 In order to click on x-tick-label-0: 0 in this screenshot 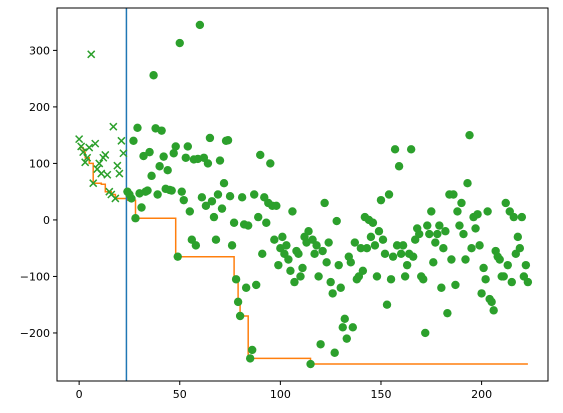, I will do `click(79, 394)`.